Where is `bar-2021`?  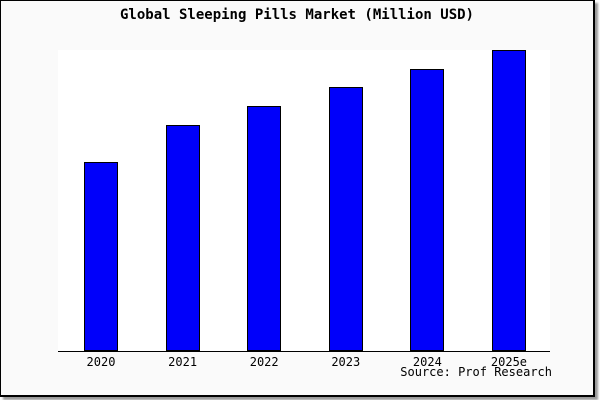
bar-2021 is located at coordinates (182, 238).